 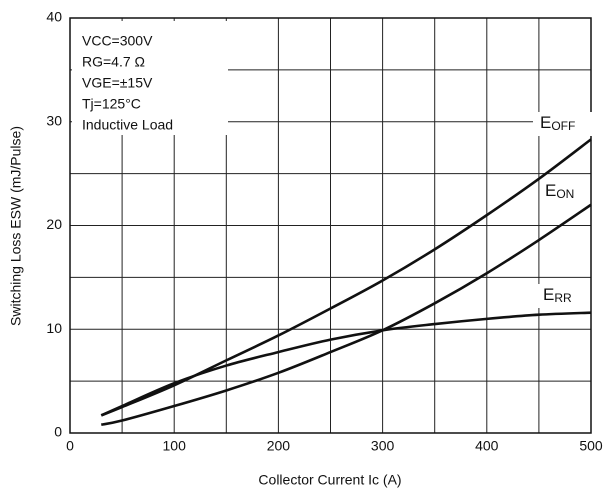 What do you see at coordinates (329, 480) in the screenshot?
I see `x-axis-label: Collector Current Ic (A)` at bounding box center [329, 480].